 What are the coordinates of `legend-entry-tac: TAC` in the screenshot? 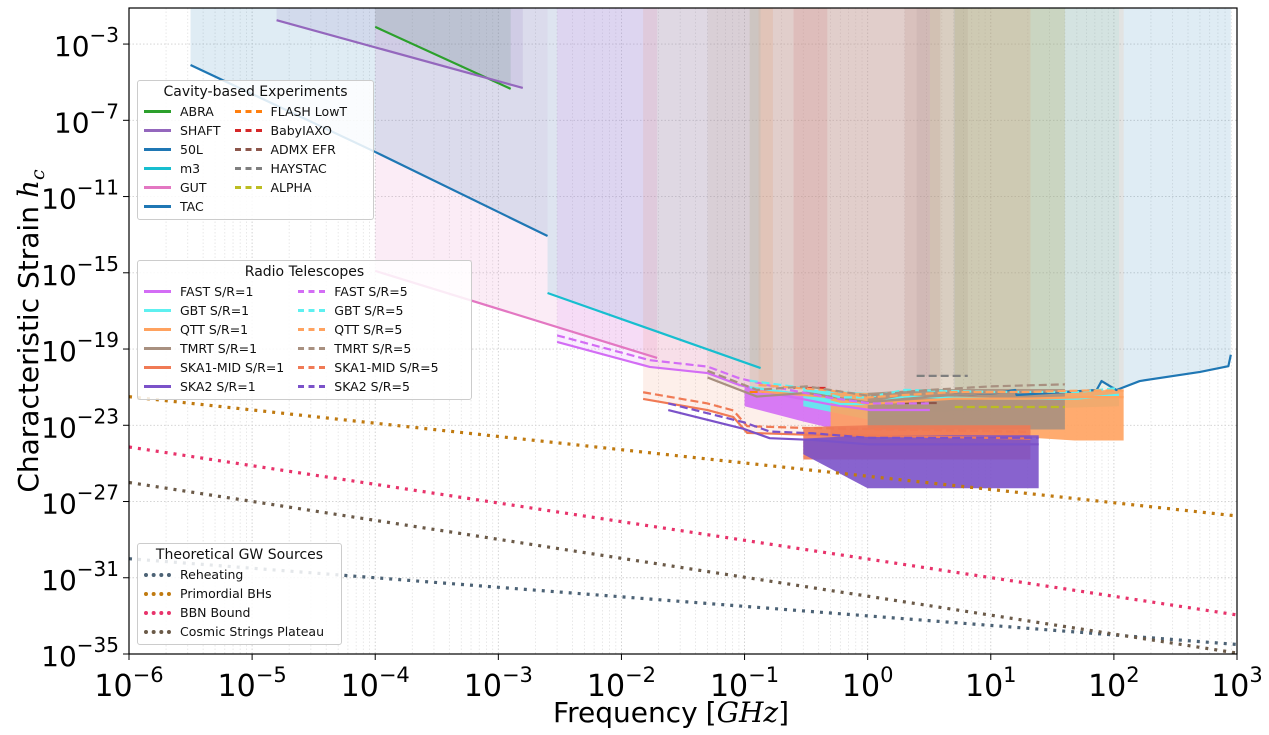 It's located at (182, 206).